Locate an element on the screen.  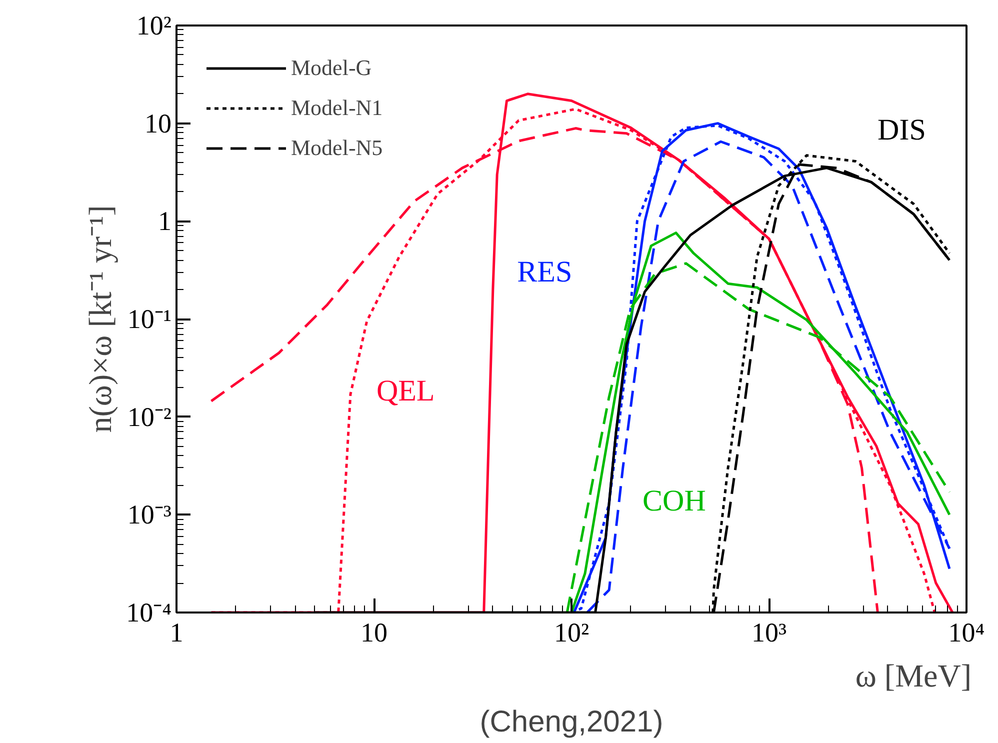
annotation: COH is located at coordinates (674, 501).